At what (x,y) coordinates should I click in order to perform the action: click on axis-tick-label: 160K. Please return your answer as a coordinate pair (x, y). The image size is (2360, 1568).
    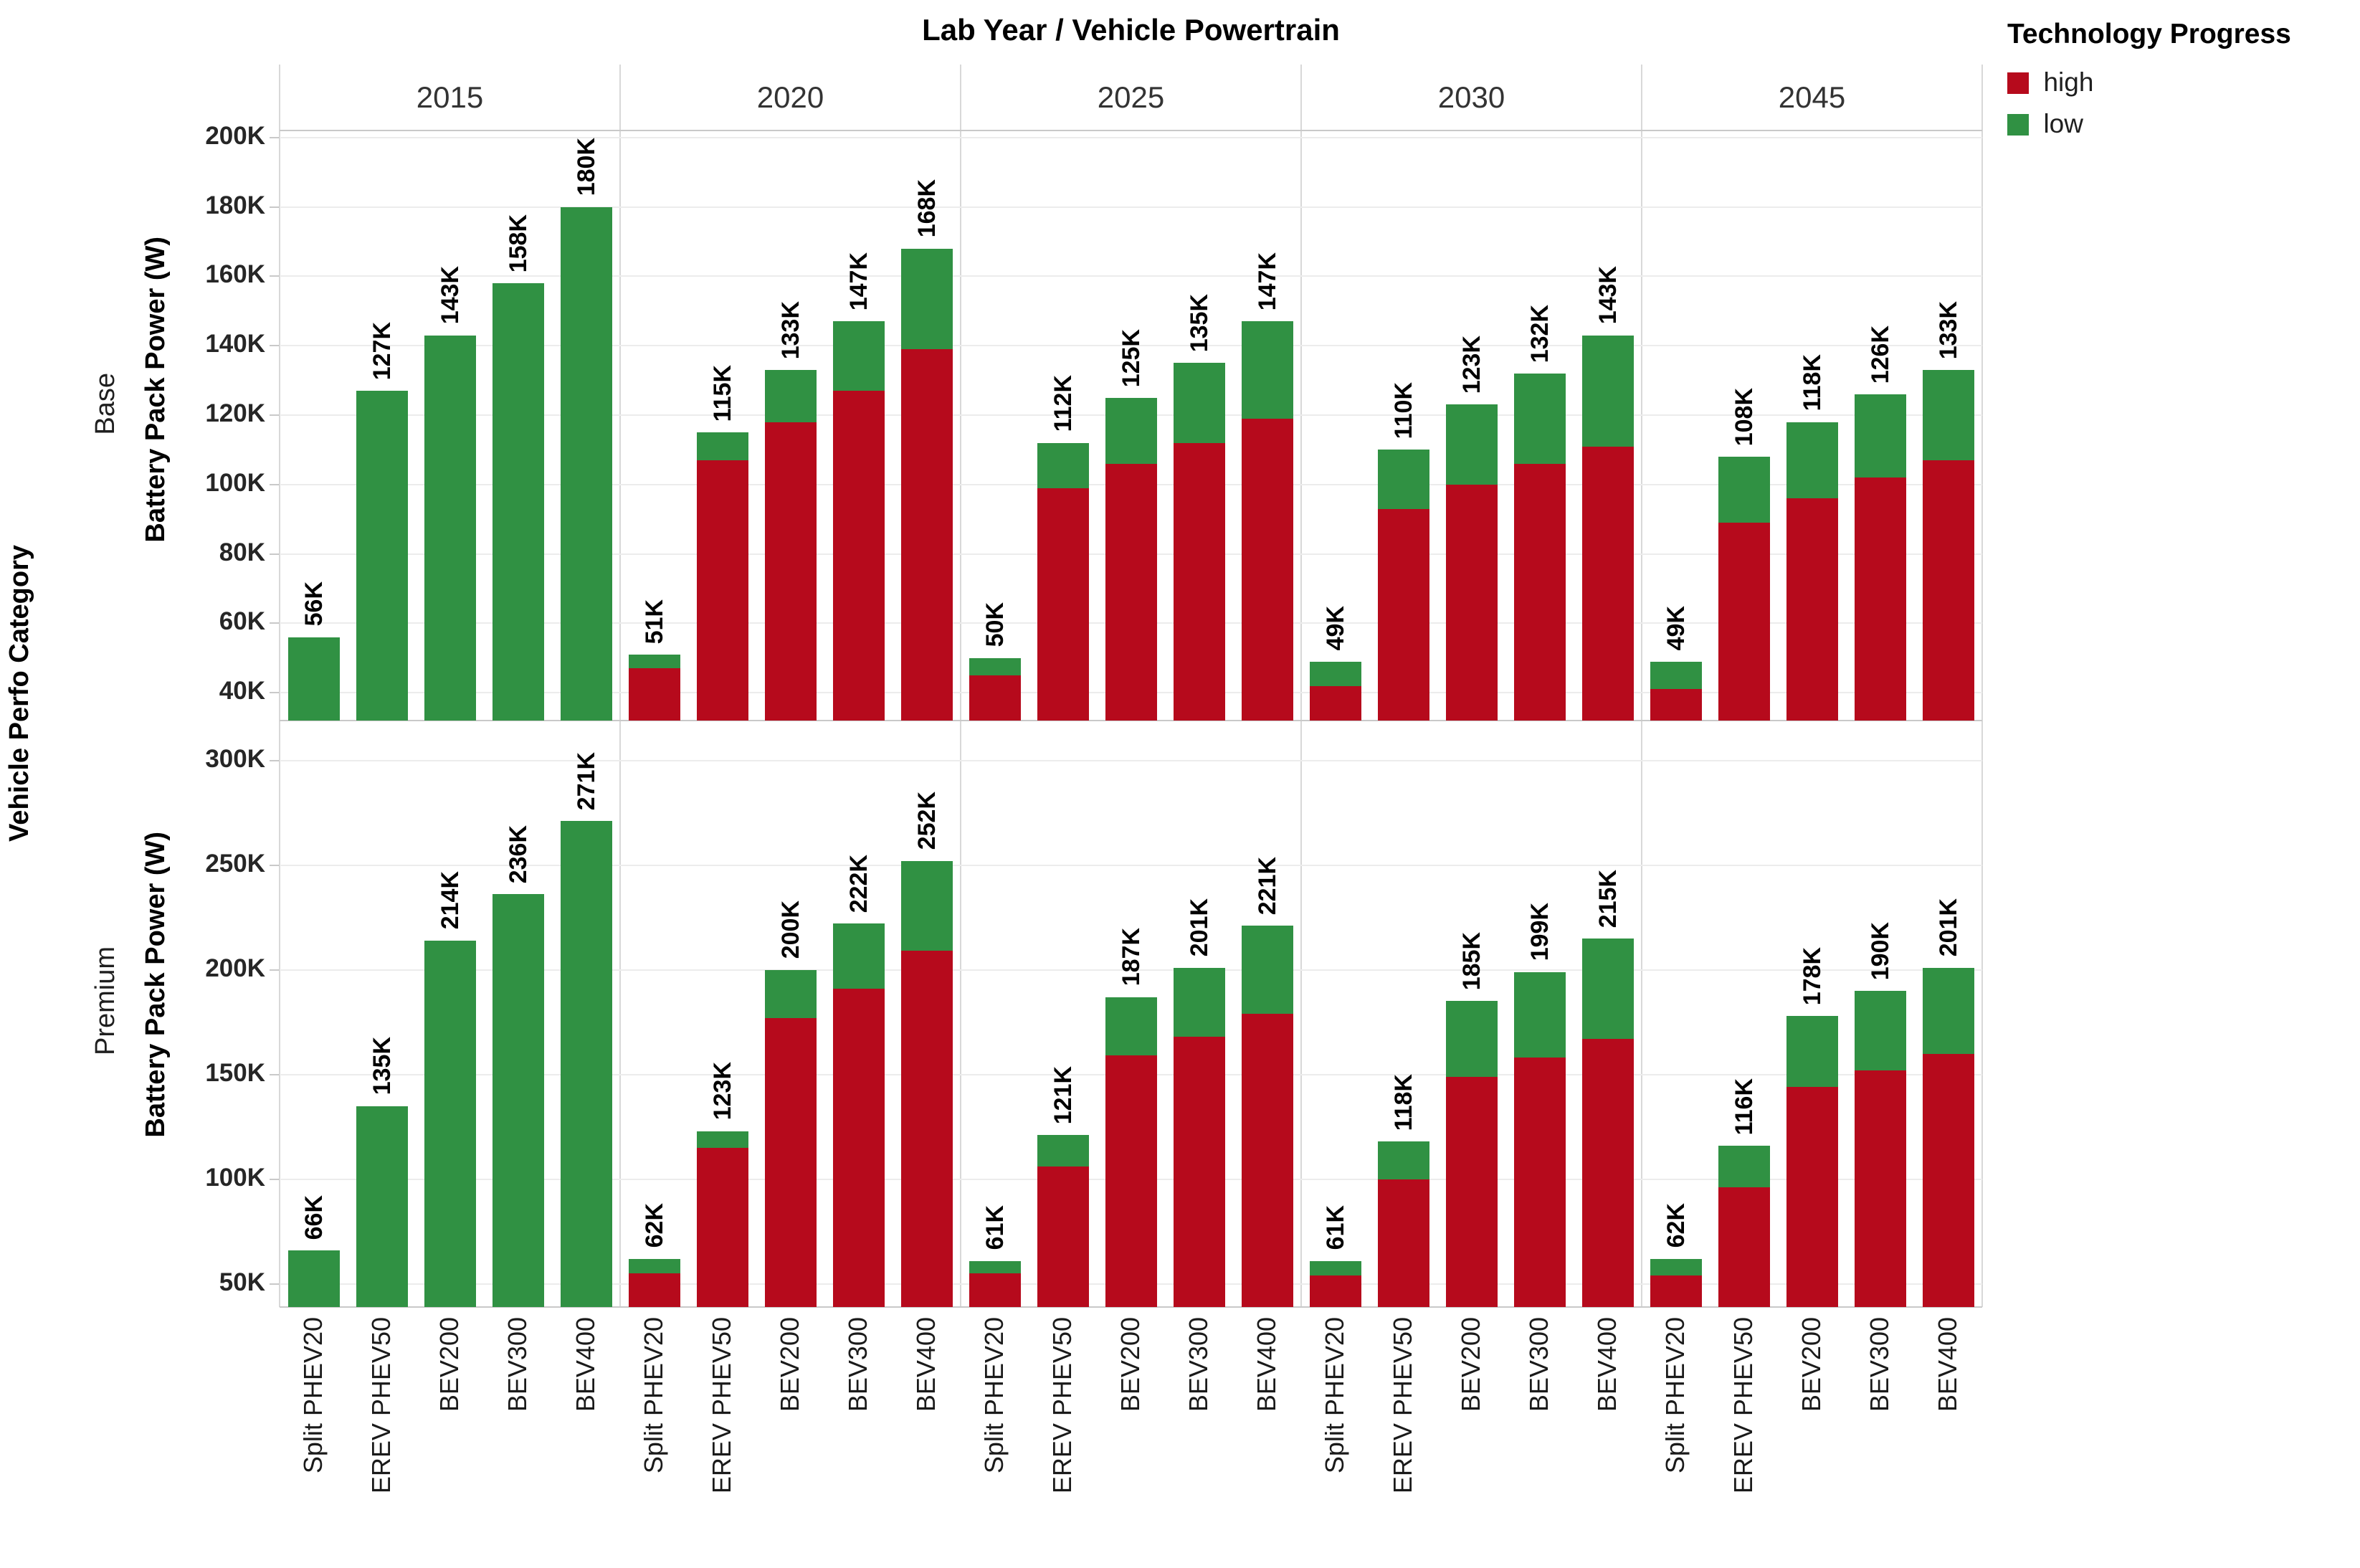
    Looking at the image, I should click on (235, 274).